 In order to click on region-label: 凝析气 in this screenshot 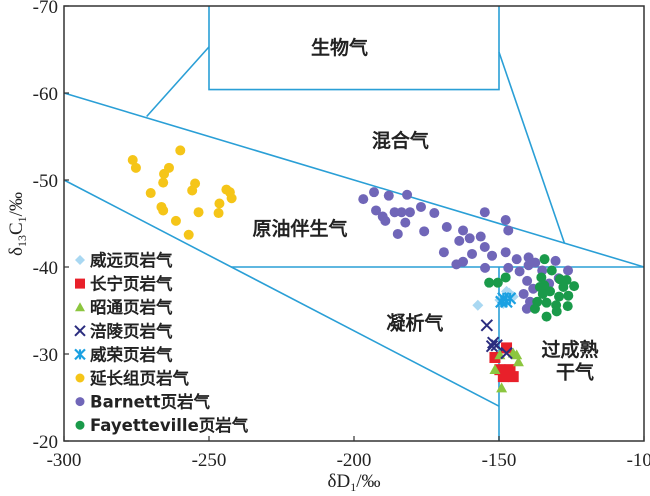, I will do `click(414, 323)`.